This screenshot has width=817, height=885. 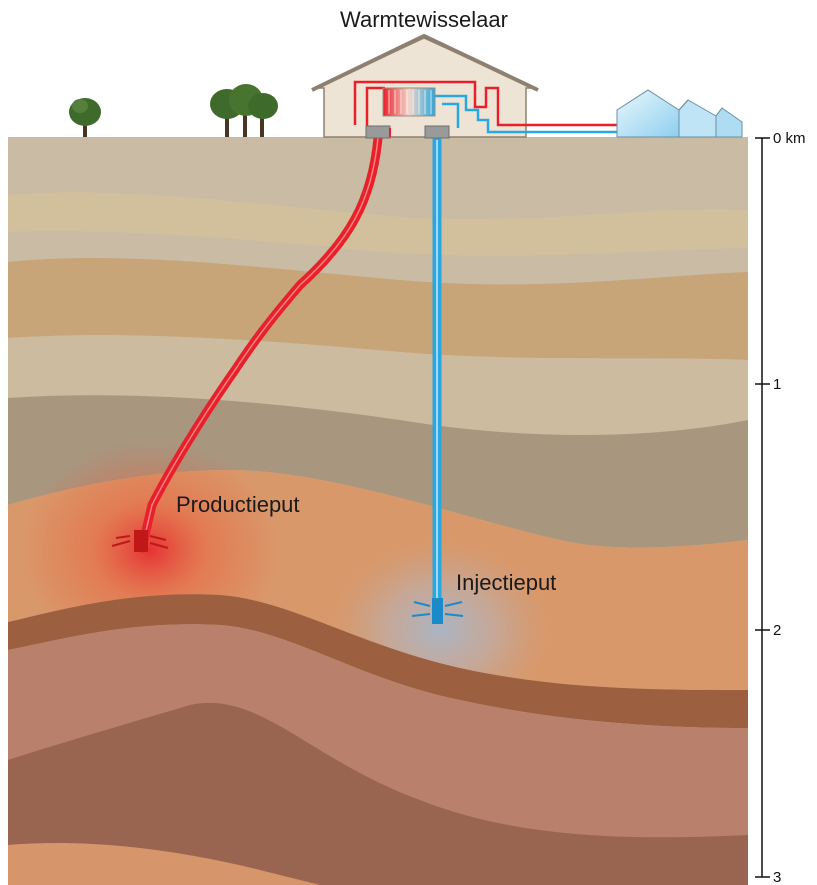 What do you see at coordinates (437, 132) in the screenshot?
I see `injection-wellhead` at bounding box center [437, 132].